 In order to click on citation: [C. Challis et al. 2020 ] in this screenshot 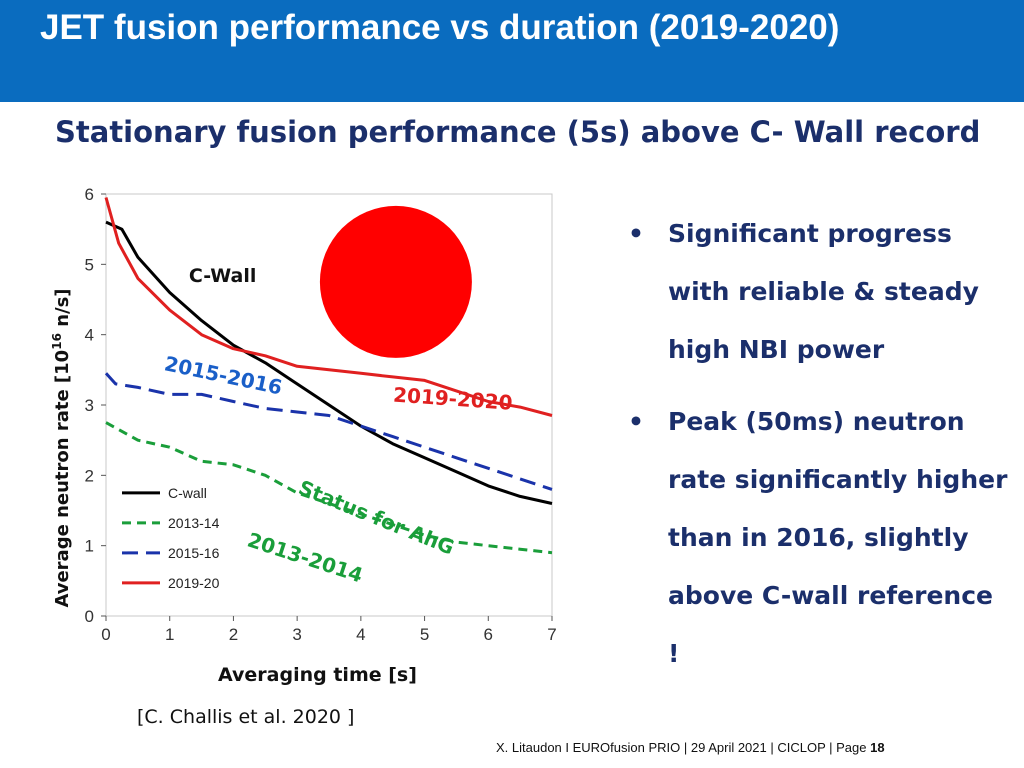, I will do `click(246, 717)`.